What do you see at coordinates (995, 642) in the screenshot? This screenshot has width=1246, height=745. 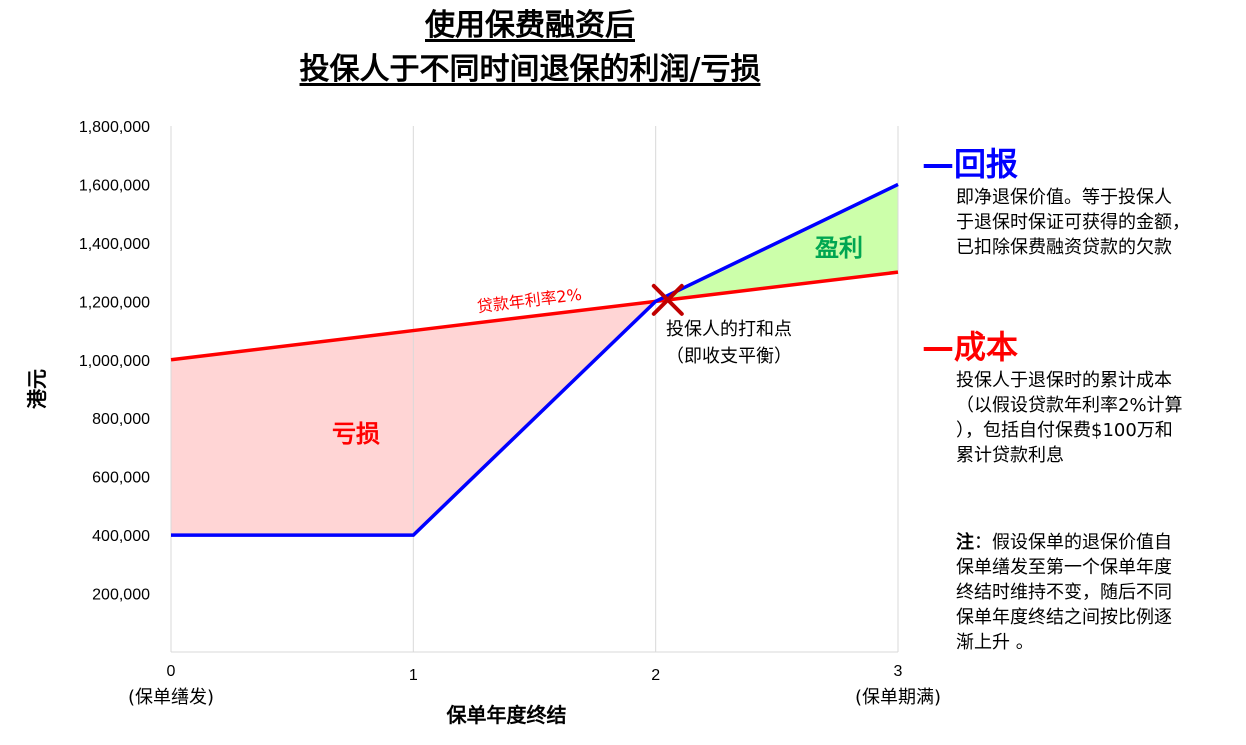 I see `footnote-line: 渐上升 。` at bounding box center [995, 642].